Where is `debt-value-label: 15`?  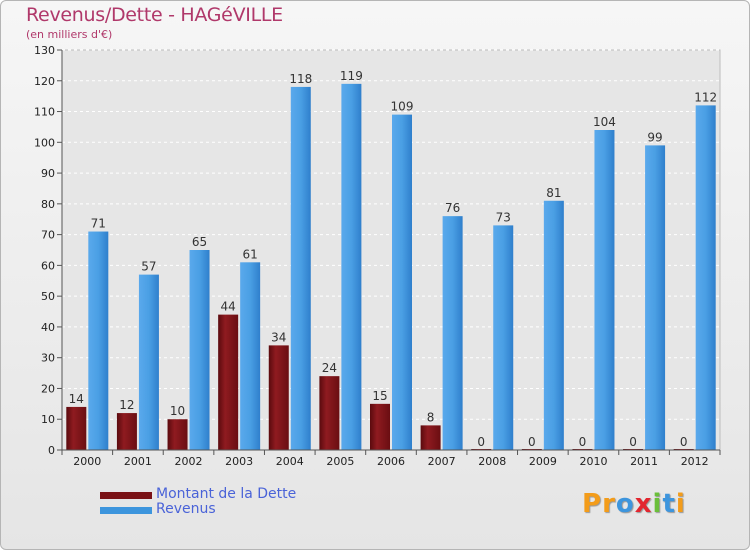 debt-value-label: 15 is located at coordinates (379, 396).